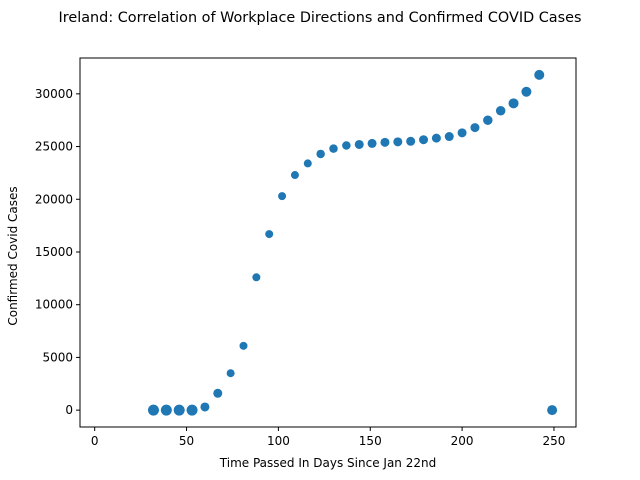 This screenshot has width=640, height=480. I want to click on x-tick-label: 200, so click(462, 441).